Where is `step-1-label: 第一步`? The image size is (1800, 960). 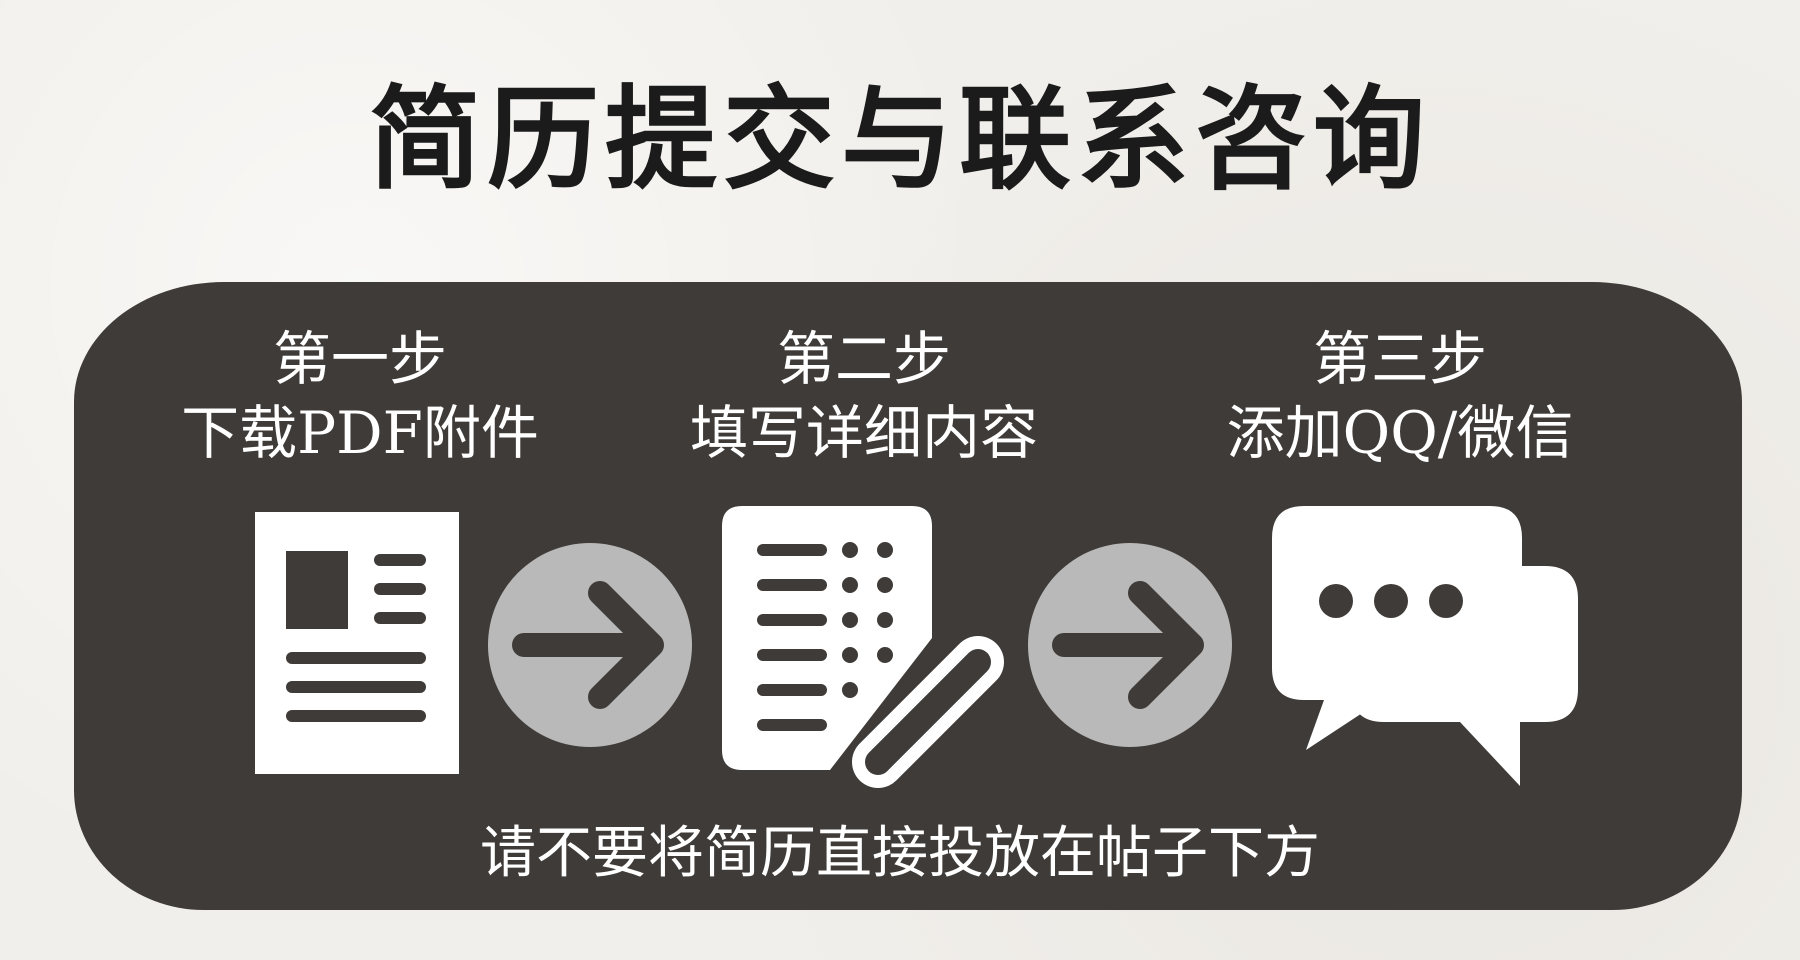 step-1-label: 第一步 is located at coordinates (359, 359).